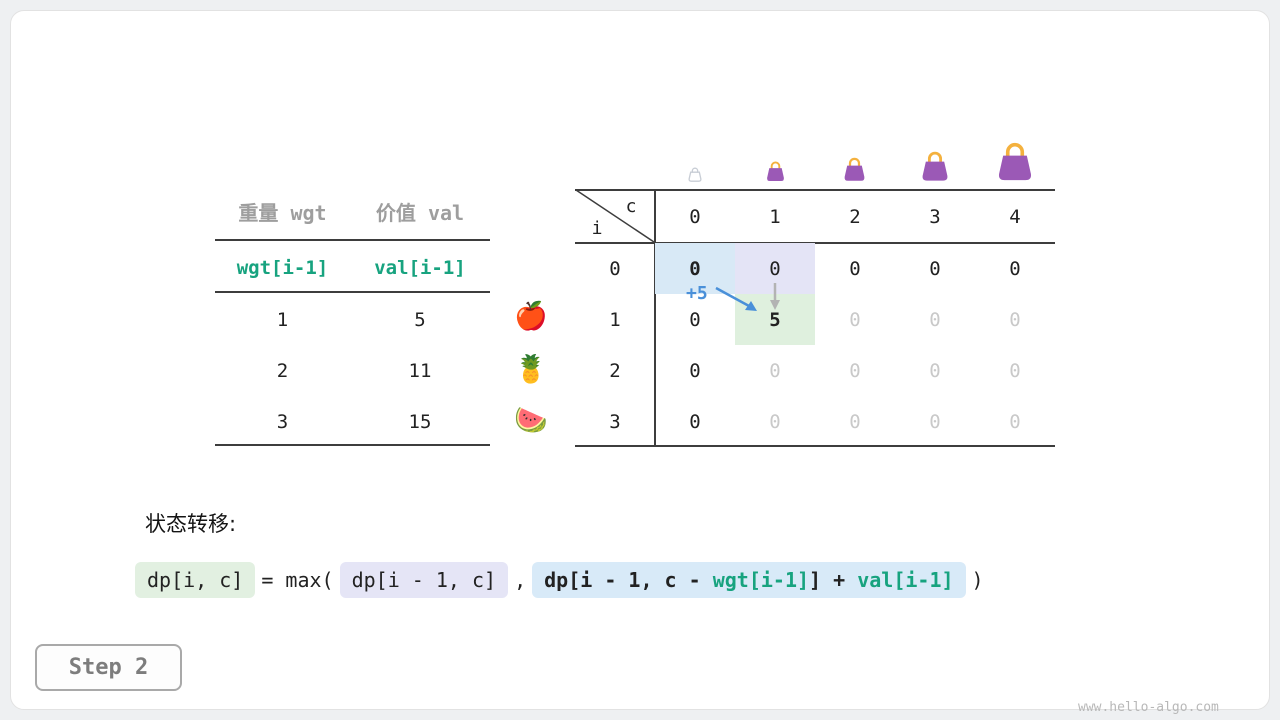 The height and width of the screenshot is (720, 1280). I want to click on formula-arg2-prefix: dp[i - 1, c -, so click(628, 580).